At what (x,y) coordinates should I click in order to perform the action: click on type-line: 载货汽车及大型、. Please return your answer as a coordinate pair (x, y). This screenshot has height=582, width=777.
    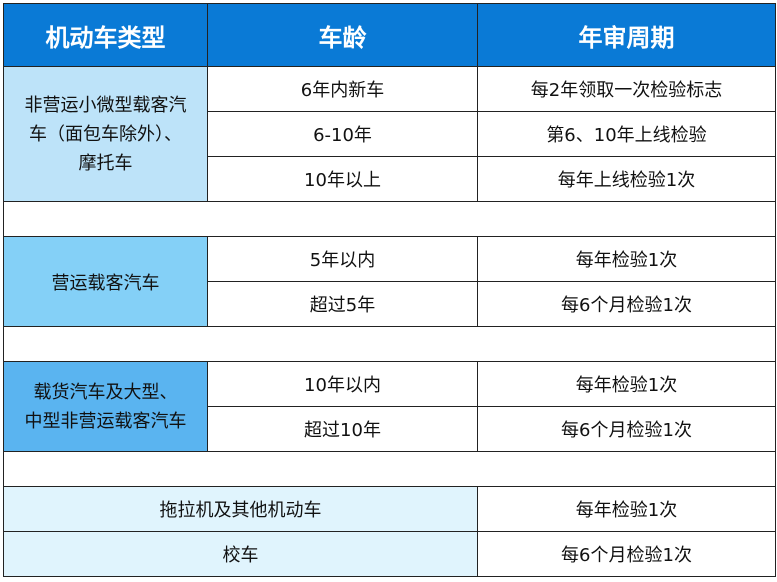
    Looking at the image, I should click on (105, 392).